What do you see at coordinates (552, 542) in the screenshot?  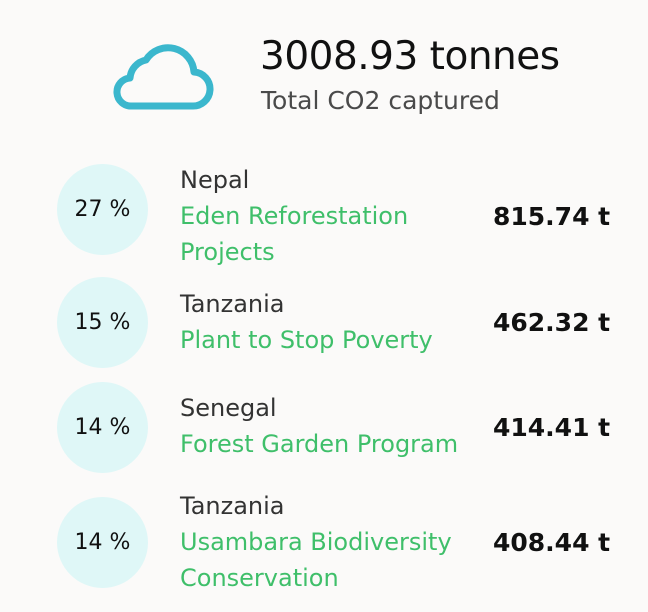 I see `project-amount: 408.44 t` at bounding box center [552, 542].